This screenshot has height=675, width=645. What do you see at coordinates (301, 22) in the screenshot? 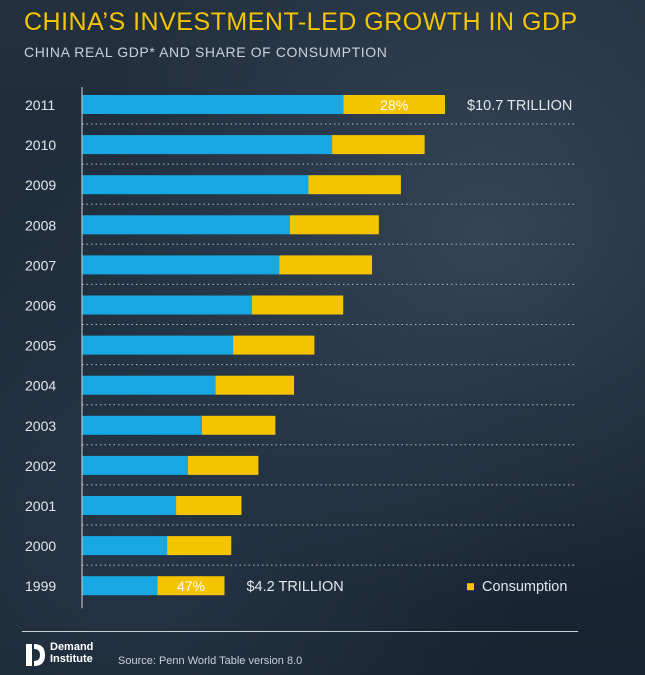
I see `chart-title: CHINA’S INVESTMENT-LED GROWTH IN GDP` at bounding box center [301, 22].